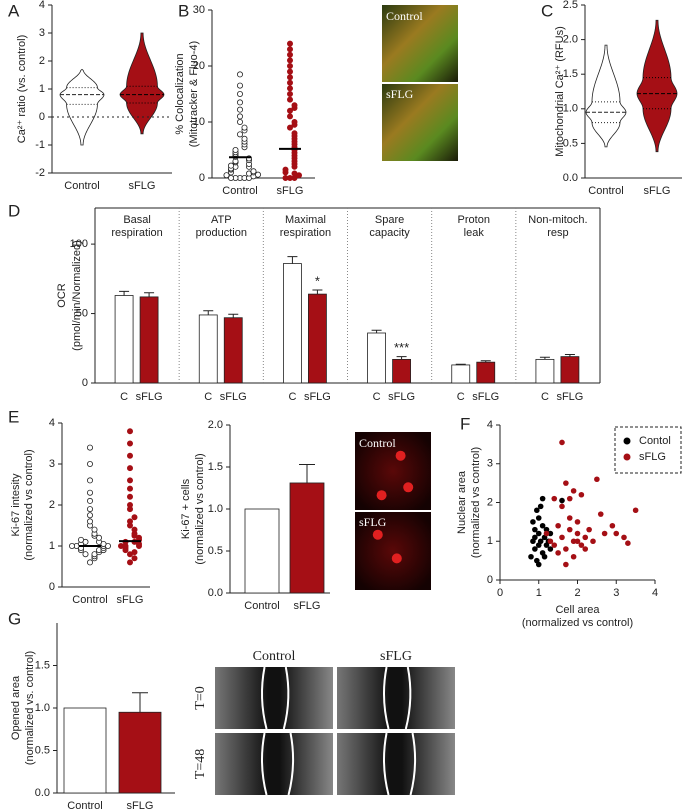 The image size is (685, 810). What do you see at coordinates (14, 10) in the screenshot?
I see `panel-label: A` at bounding box center [14, 10].